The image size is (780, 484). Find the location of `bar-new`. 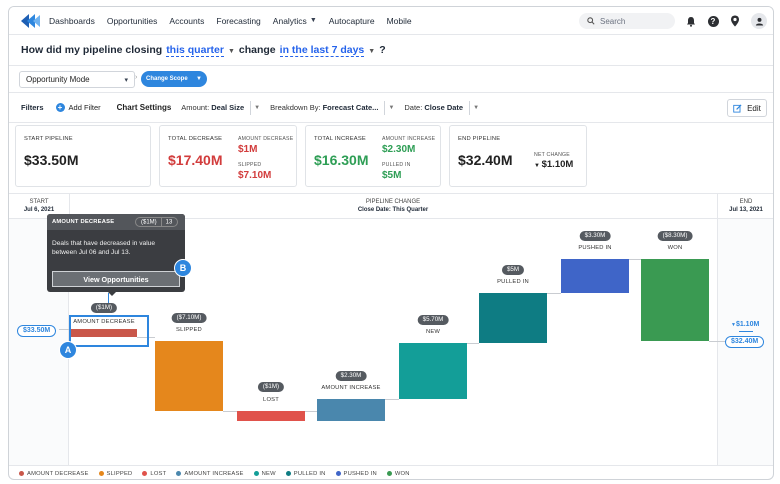

bar-new is located at coordinates (433, 371).